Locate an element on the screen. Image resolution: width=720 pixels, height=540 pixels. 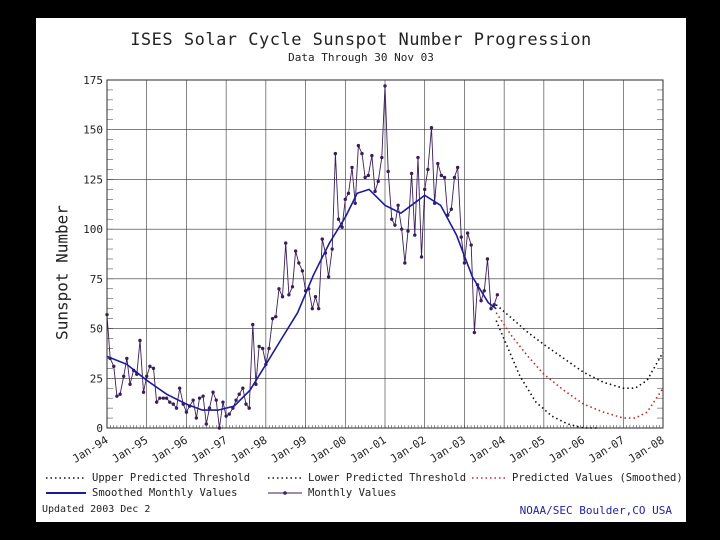
y-tick-label: 150 is located at coordinates (93, 130).